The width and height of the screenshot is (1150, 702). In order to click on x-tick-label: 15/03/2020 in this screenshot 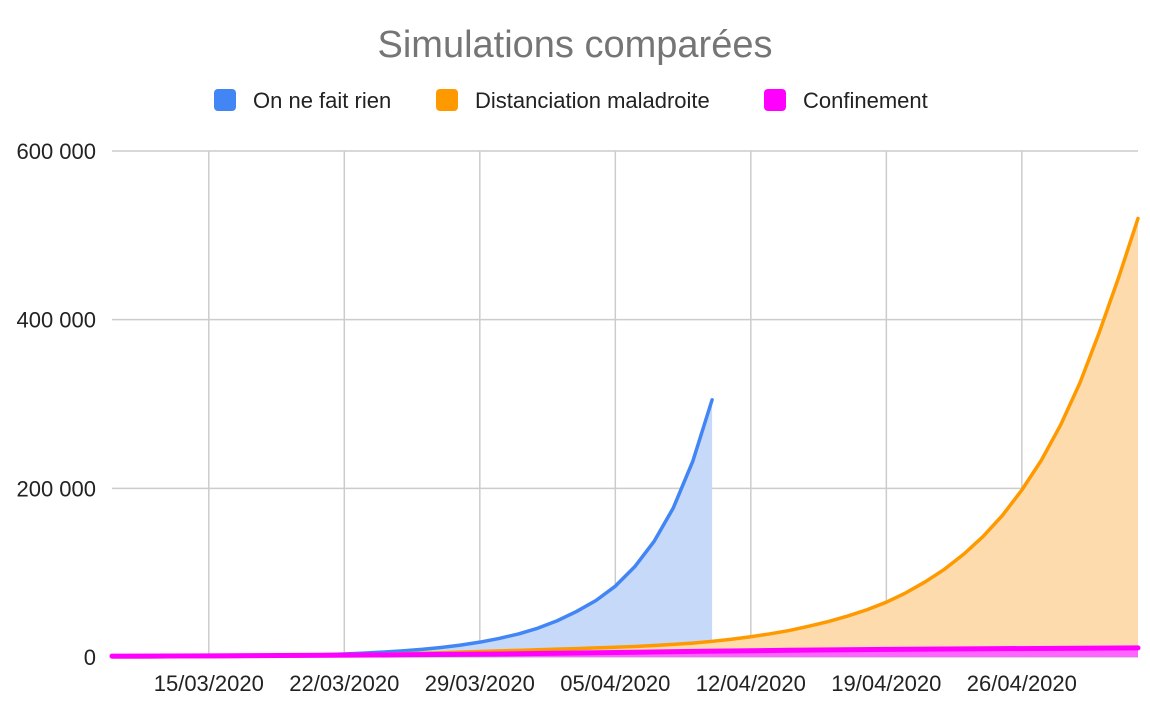, I will do `click(209, 683)`.